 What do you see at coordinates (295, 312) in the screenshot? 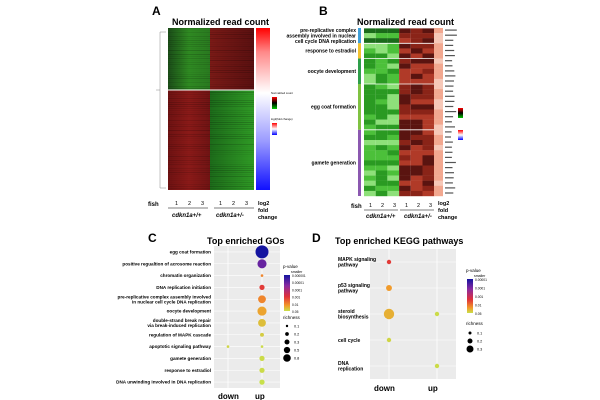
I see `legend-tick: 0.05` at bounding box center [295, 312].